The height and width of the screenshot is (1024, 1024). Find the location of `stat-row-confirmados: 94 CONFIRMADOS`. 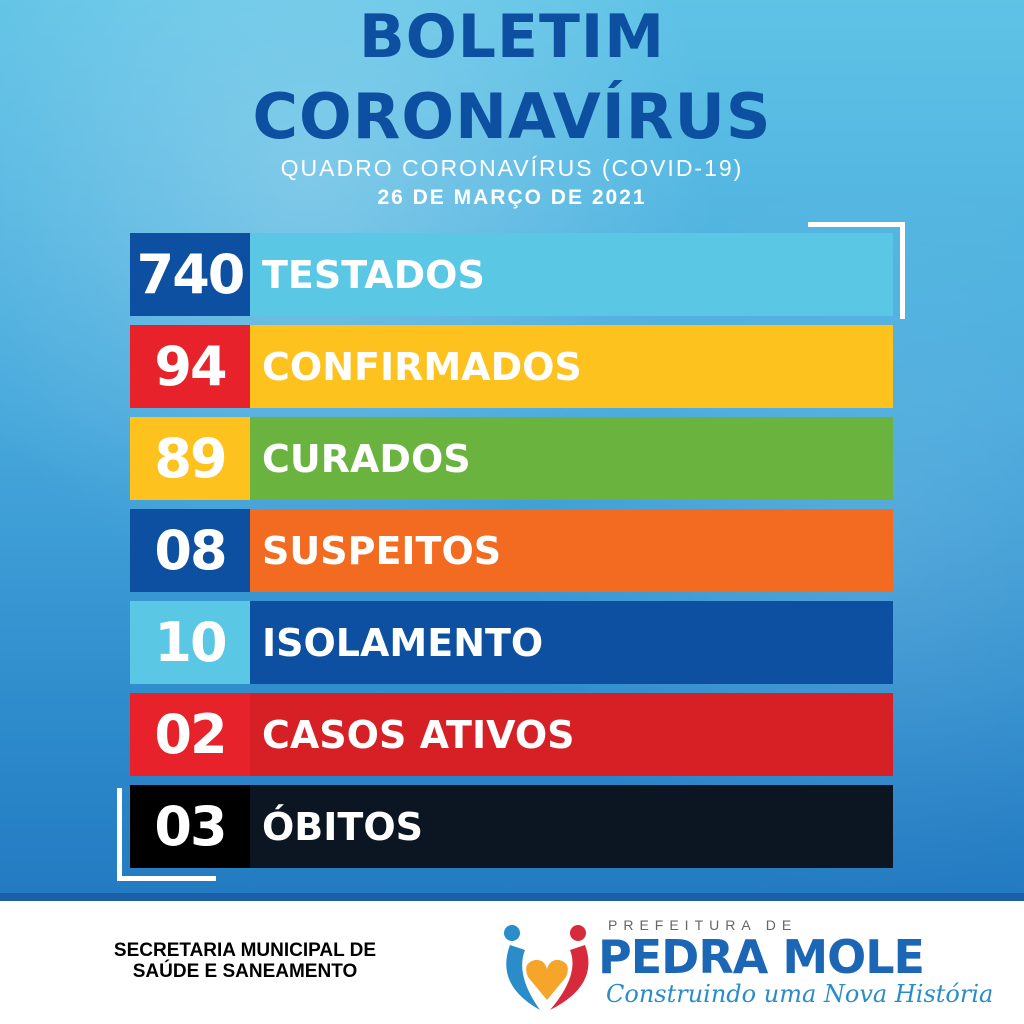

stat-row-confirmados: 94 CONFIRMADOS is located at coordinates (511, 366).